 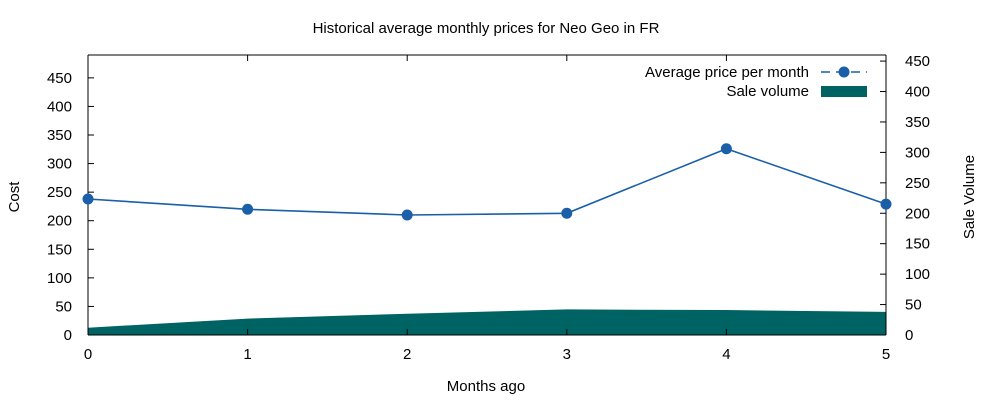 I want to click on x-axis-label: Months ago, so click(x=486, y=386).